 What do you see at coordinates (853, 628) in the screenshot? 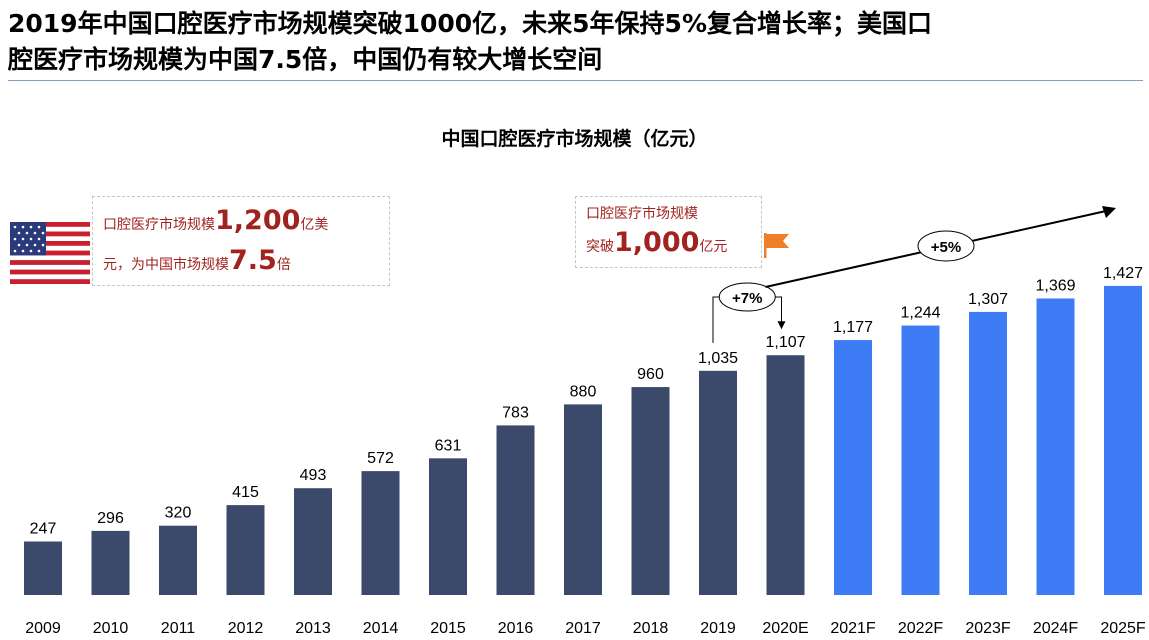
I see `x-tick-2021F: 2021F` at bounding box center [853, 628].